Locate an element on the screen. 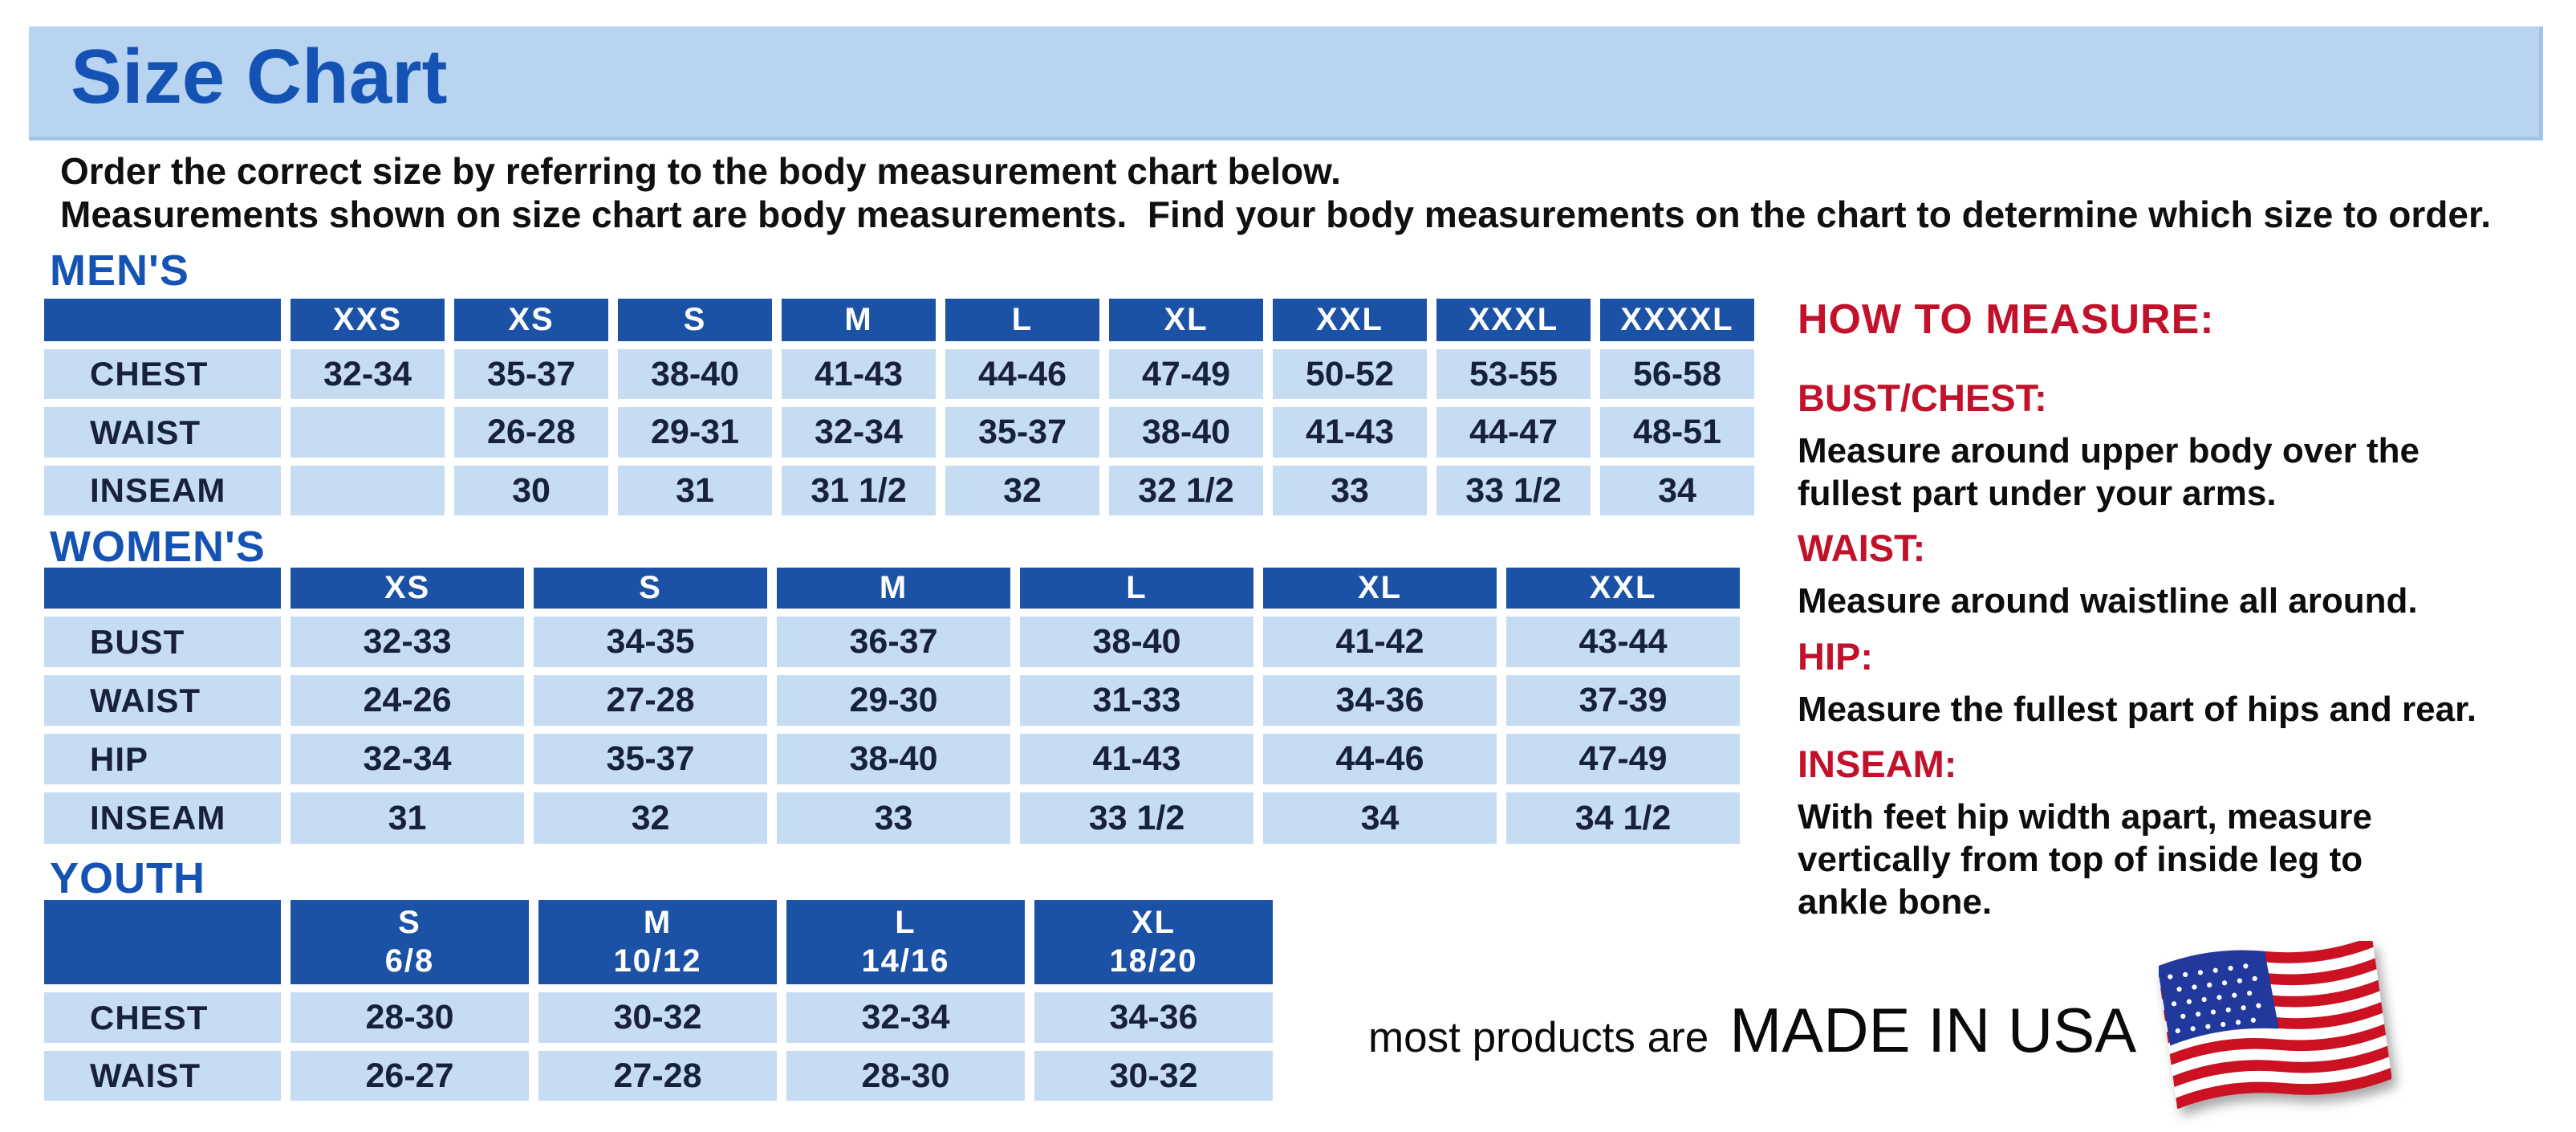 The width and height of the screenshot is (2576, 1132). value-cell: 29-30 is located at coordinates (893, 700).